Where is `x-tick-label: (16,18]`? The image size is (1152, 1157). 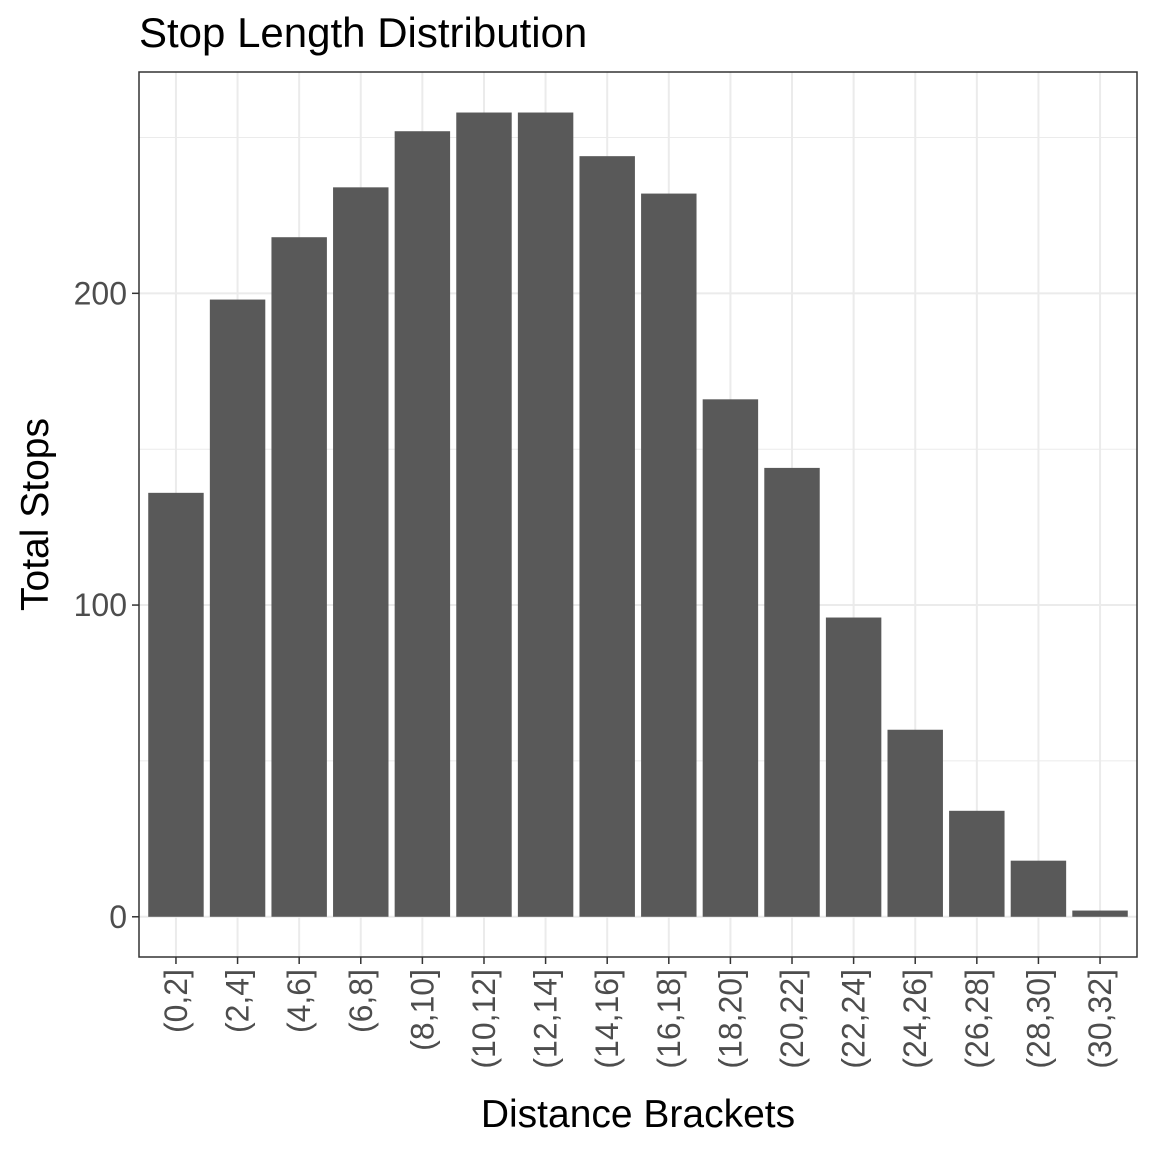
x-tick-label: (16,18] is located at coordinates (669, 1019).